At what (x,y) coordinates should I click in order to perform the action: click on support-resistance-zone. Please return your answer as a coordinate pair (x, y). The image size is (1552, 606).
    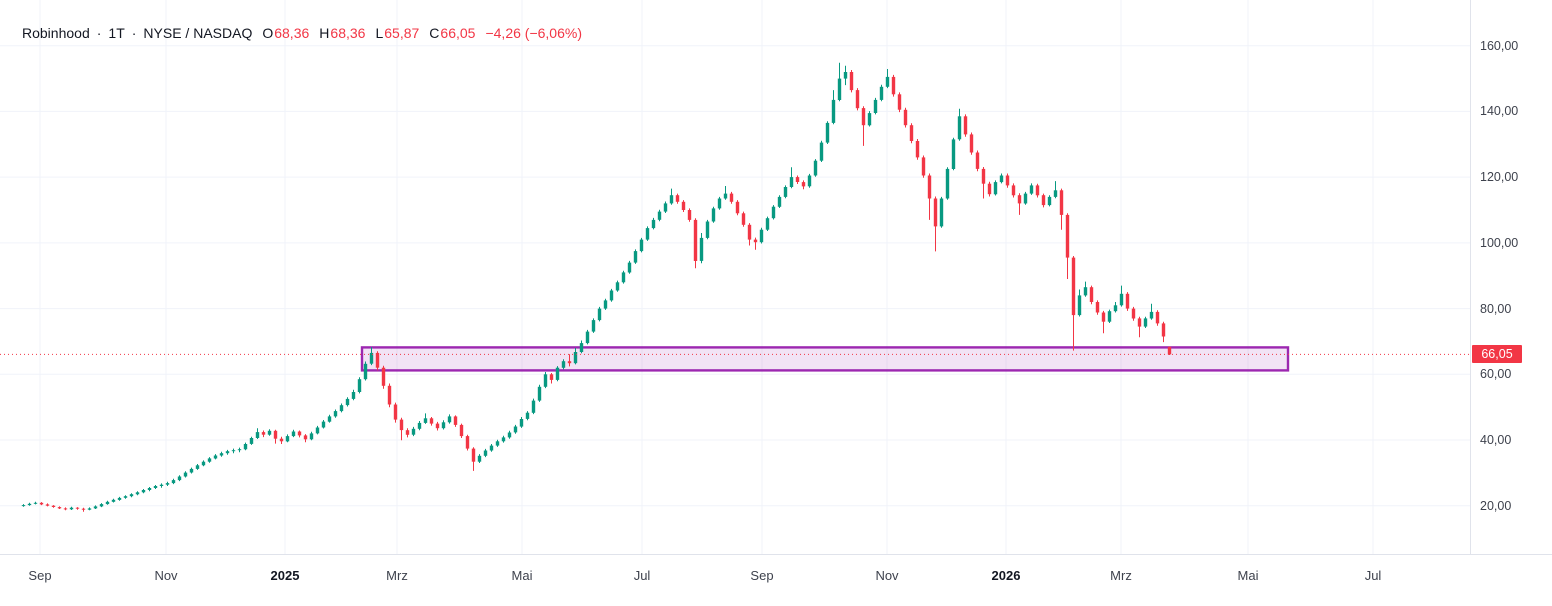
    Looking at the image, I should click on (825, 359).